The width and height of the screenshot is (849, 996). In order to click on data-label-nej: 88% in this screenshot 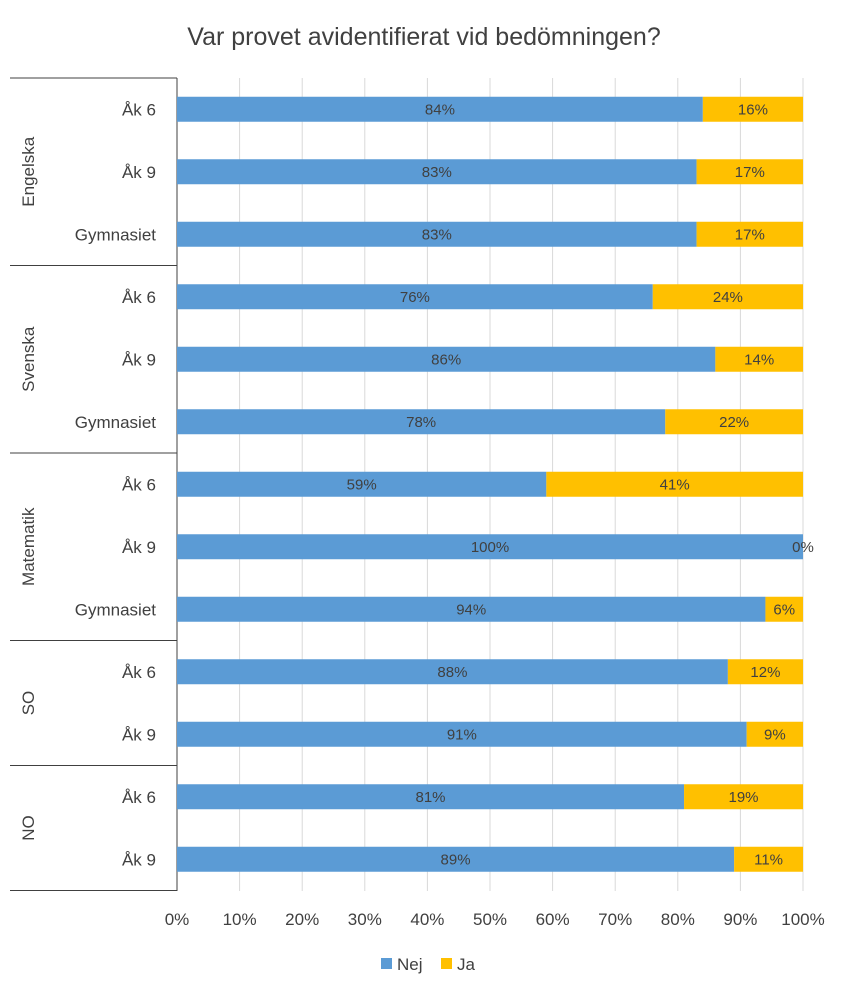, I will do `click(452, 672)`.